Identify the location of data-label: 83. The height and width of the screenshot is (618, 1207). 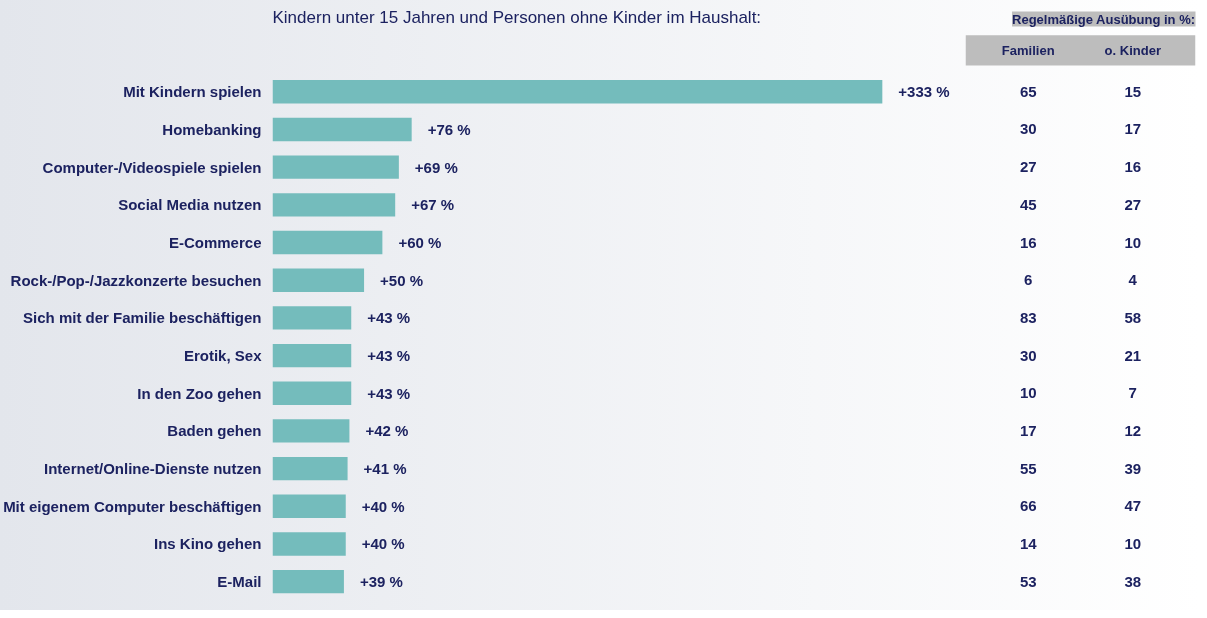
(1028, 317).